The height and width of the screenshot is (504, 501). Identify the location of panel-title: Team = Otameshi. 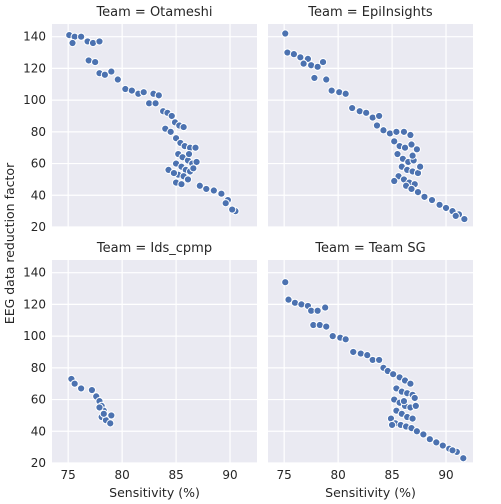
(153, 12).